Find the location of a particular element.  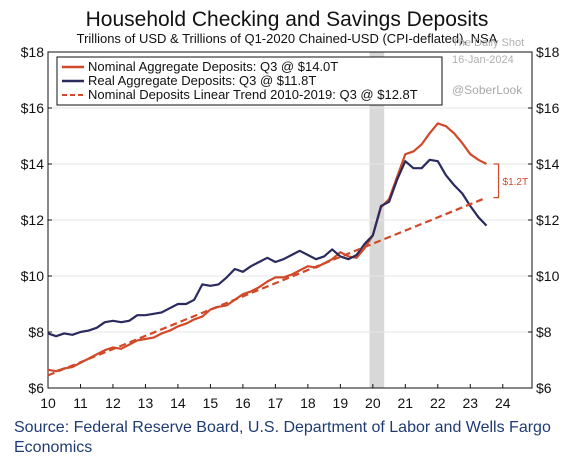

legend-label-real: Real Aggregate Deposits: Q3 @ $11.8T is located at coordinates (202, 80).